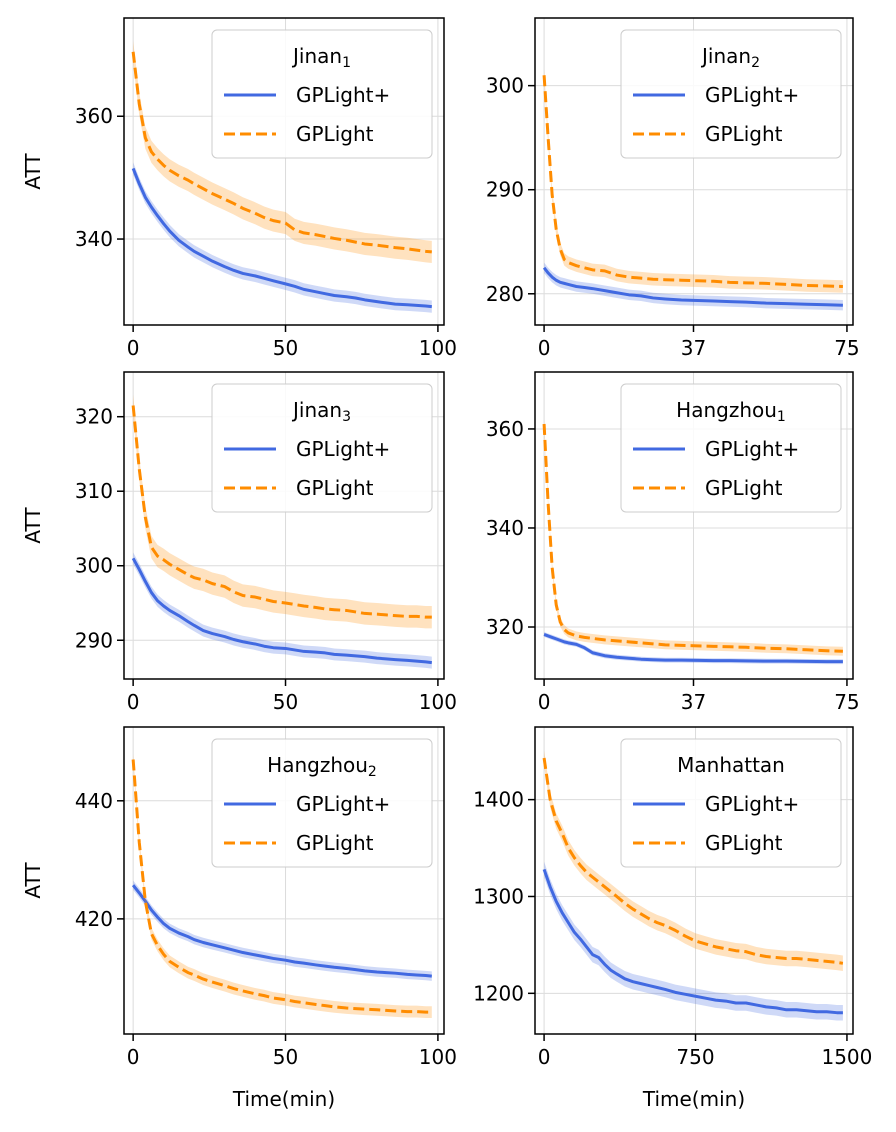 The height and width of the screenshot is (1132, 896). I want to click on y-tick-label: 420, so click(94, 919).